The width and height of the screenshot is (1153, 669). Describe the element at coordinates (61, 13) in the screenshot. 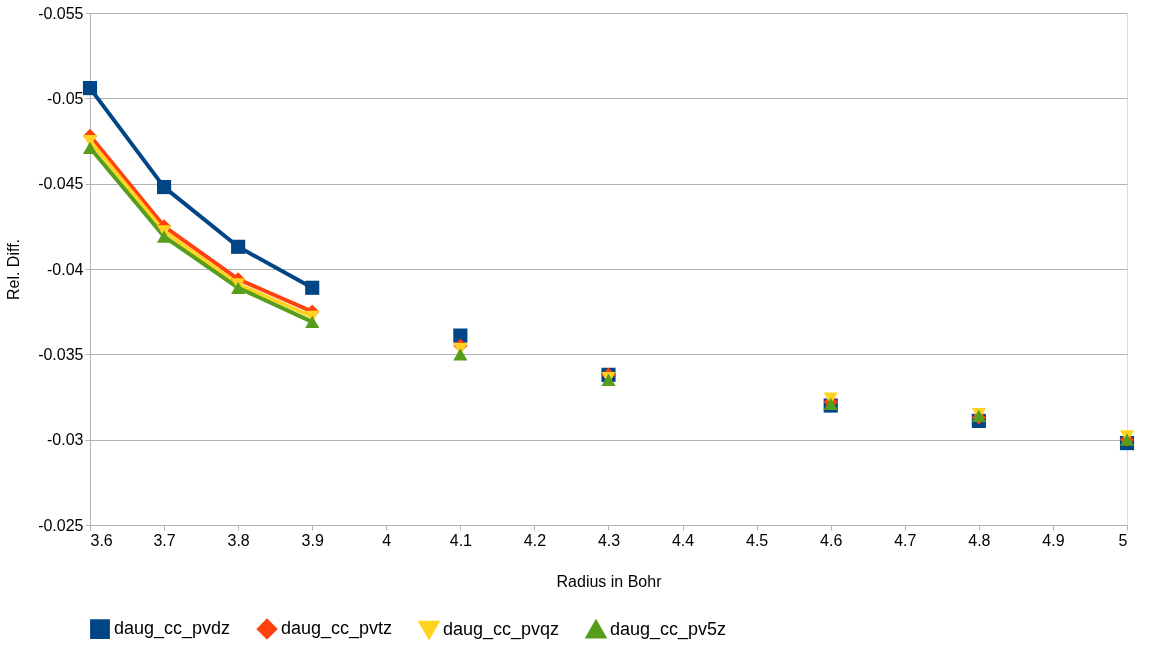

I see `y-tick-label: -0.055` at that location.